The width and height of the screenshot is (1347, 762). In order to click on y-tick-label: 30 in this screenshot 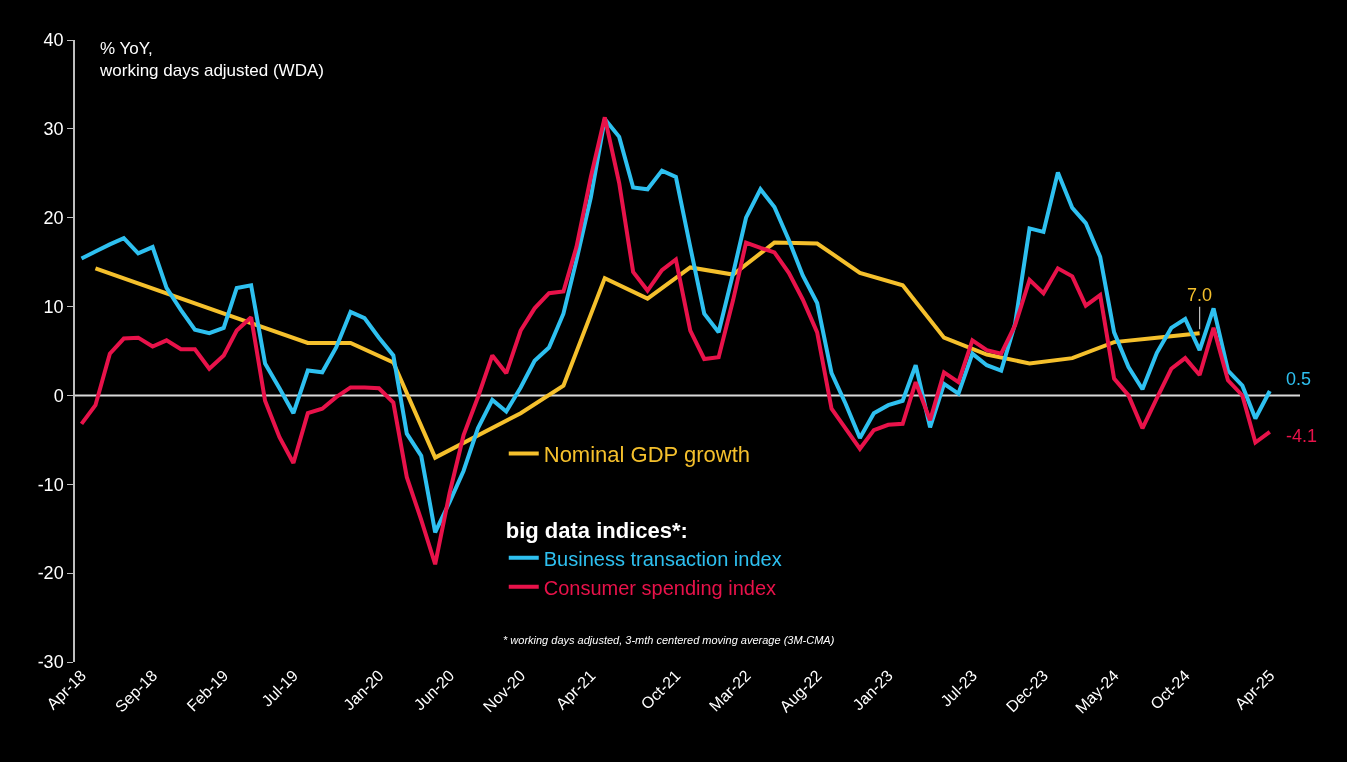, I will do `click(53, 129)`.